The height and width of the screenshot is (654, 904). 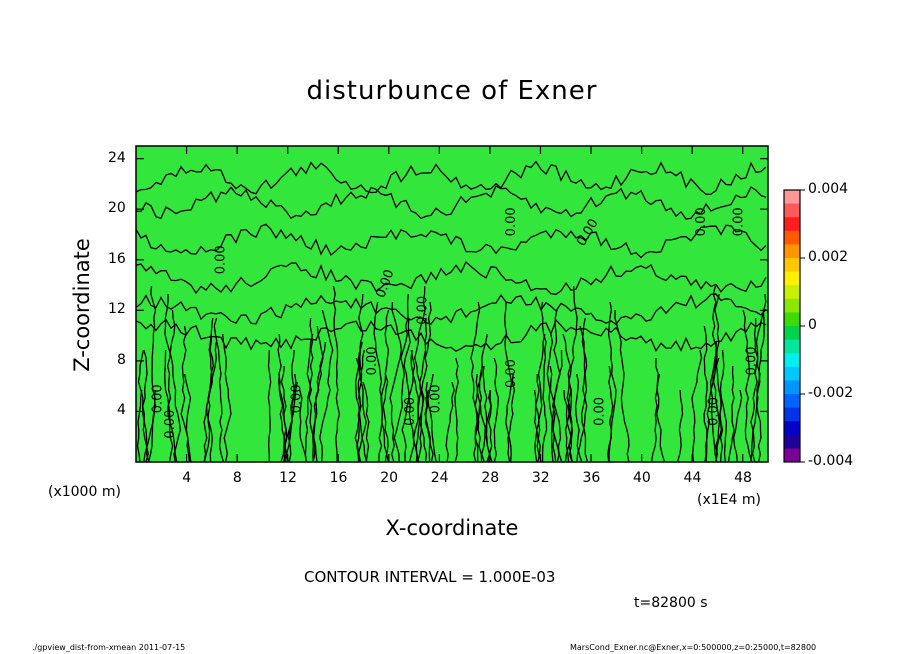 I want to click on time-label: t=82800 s, so click(x=671, y=603).